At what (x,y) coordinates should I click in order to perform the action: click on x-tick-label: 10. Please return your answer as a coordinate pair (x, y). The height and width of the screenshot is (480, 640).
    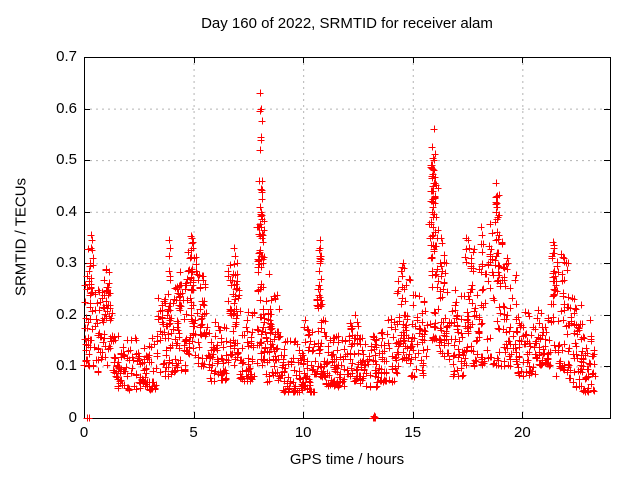
    Looking at the image, I should click on (303, 432).